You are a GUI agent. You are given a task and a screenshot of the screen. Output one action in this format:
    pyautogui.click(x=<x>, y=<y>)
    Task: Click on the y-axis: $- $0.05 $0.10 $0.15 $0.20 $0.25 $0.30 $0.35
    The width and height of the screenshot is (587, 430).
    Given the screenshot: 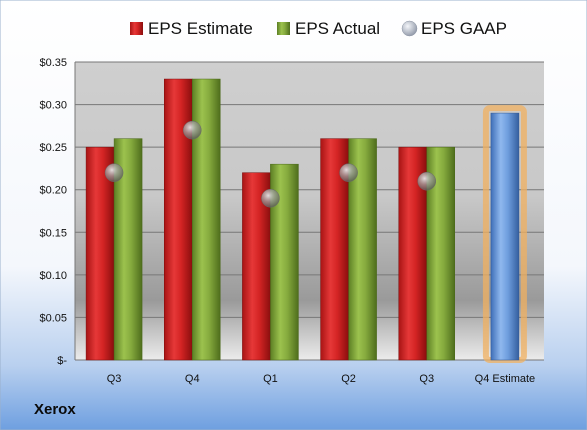 What is the action you would take?
    pyautogui.click(x=57, y=212)
    